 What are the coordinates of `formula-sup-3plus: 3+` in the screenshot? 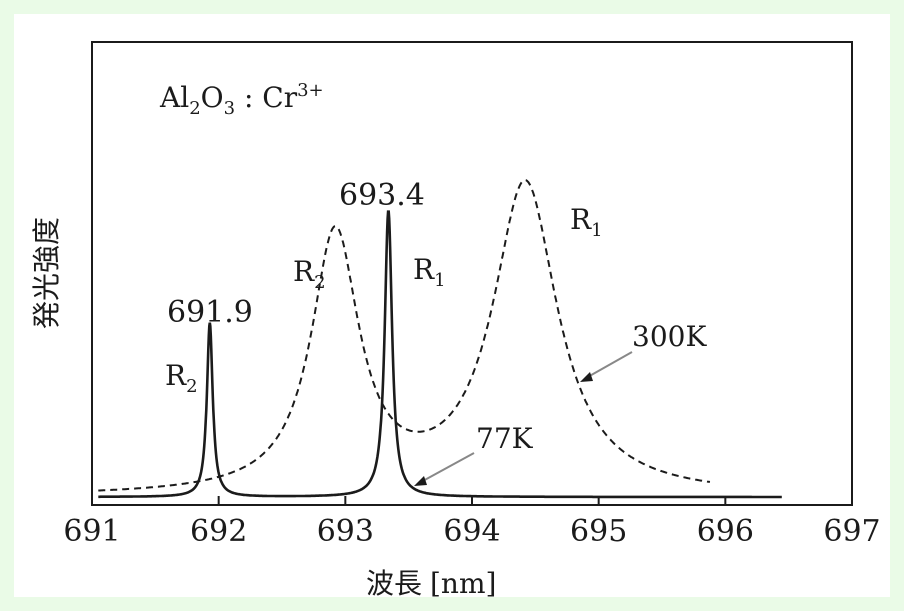 It's located at (310, 90).